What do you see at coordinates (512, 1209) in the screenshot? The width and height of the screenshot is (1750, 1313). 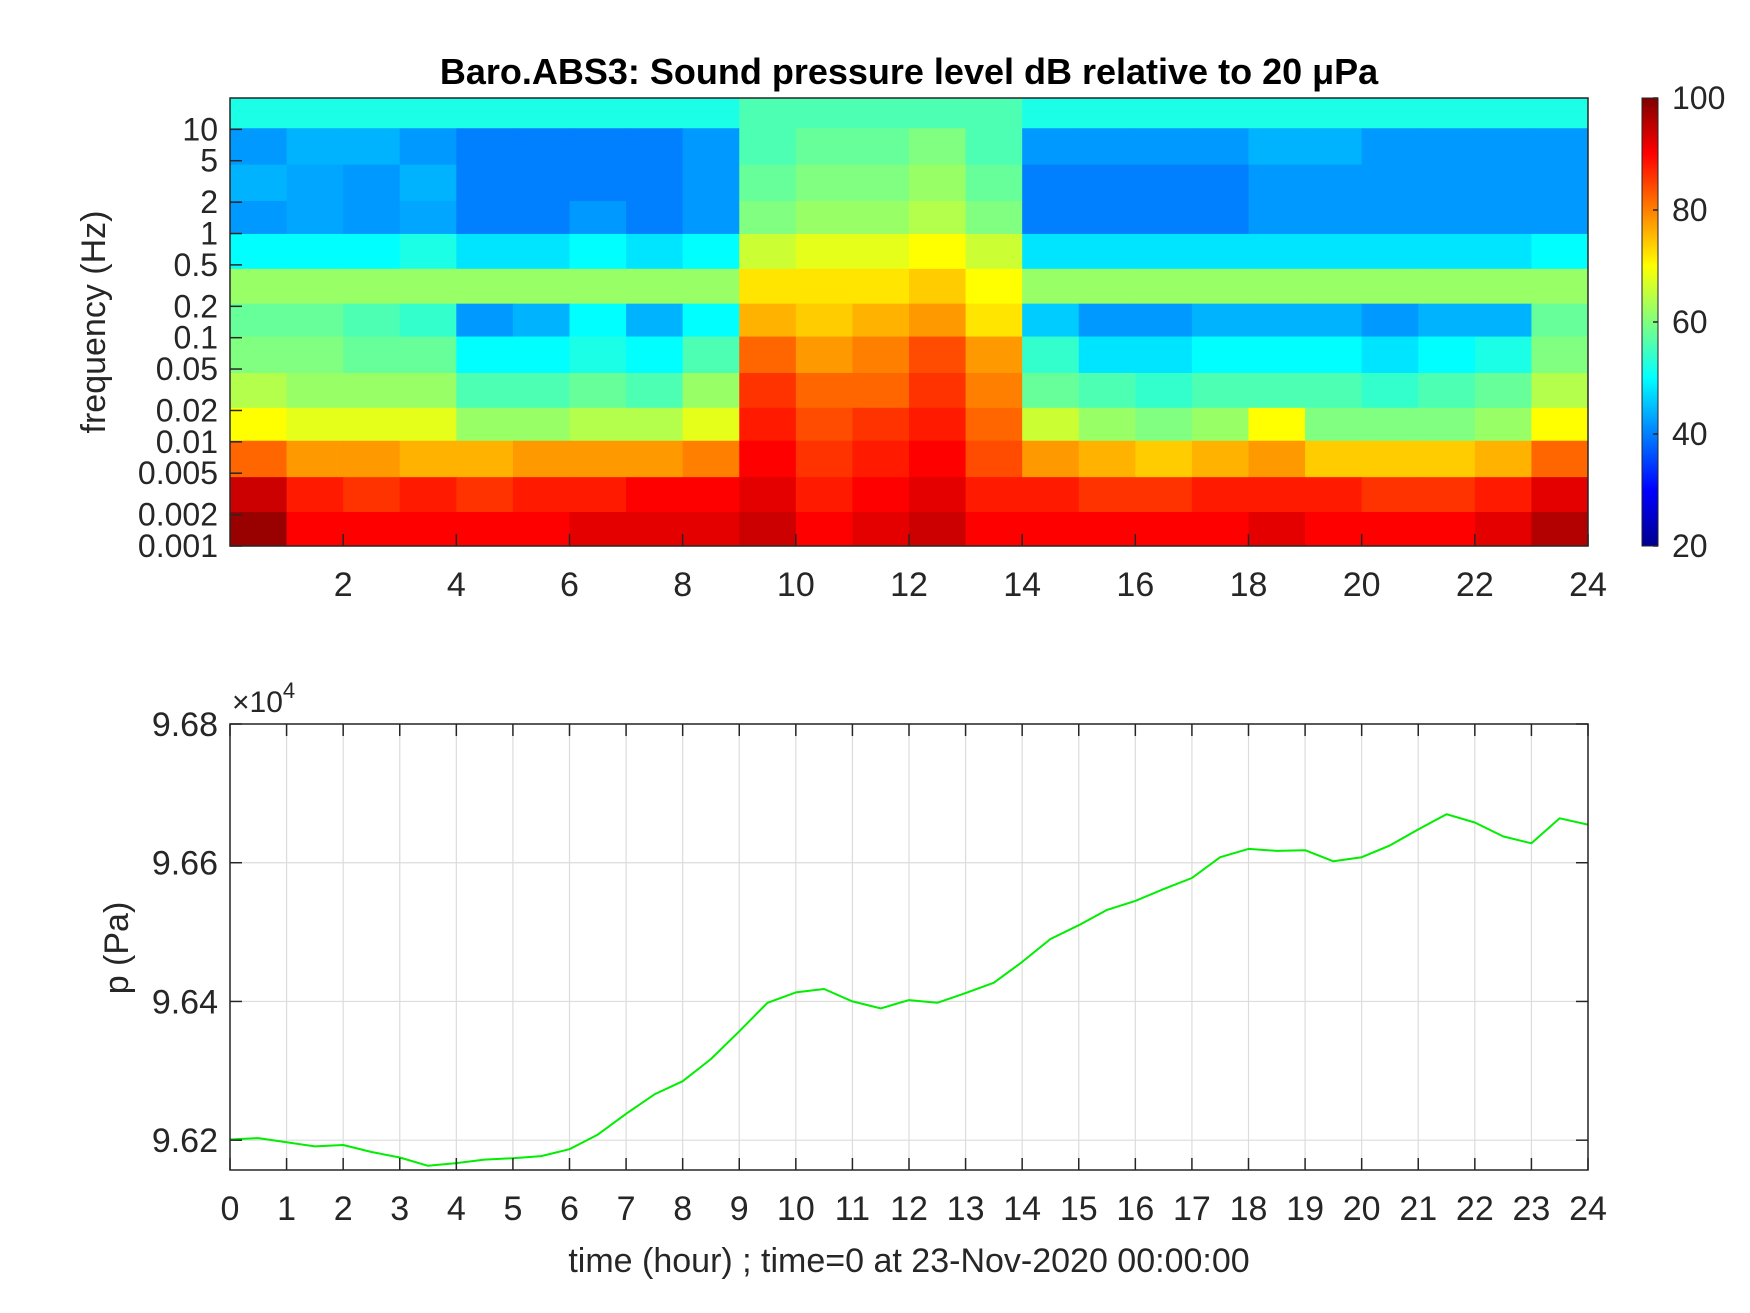 I see `pressure-x-tick-label: 5` at bounding box center [512, 1209].